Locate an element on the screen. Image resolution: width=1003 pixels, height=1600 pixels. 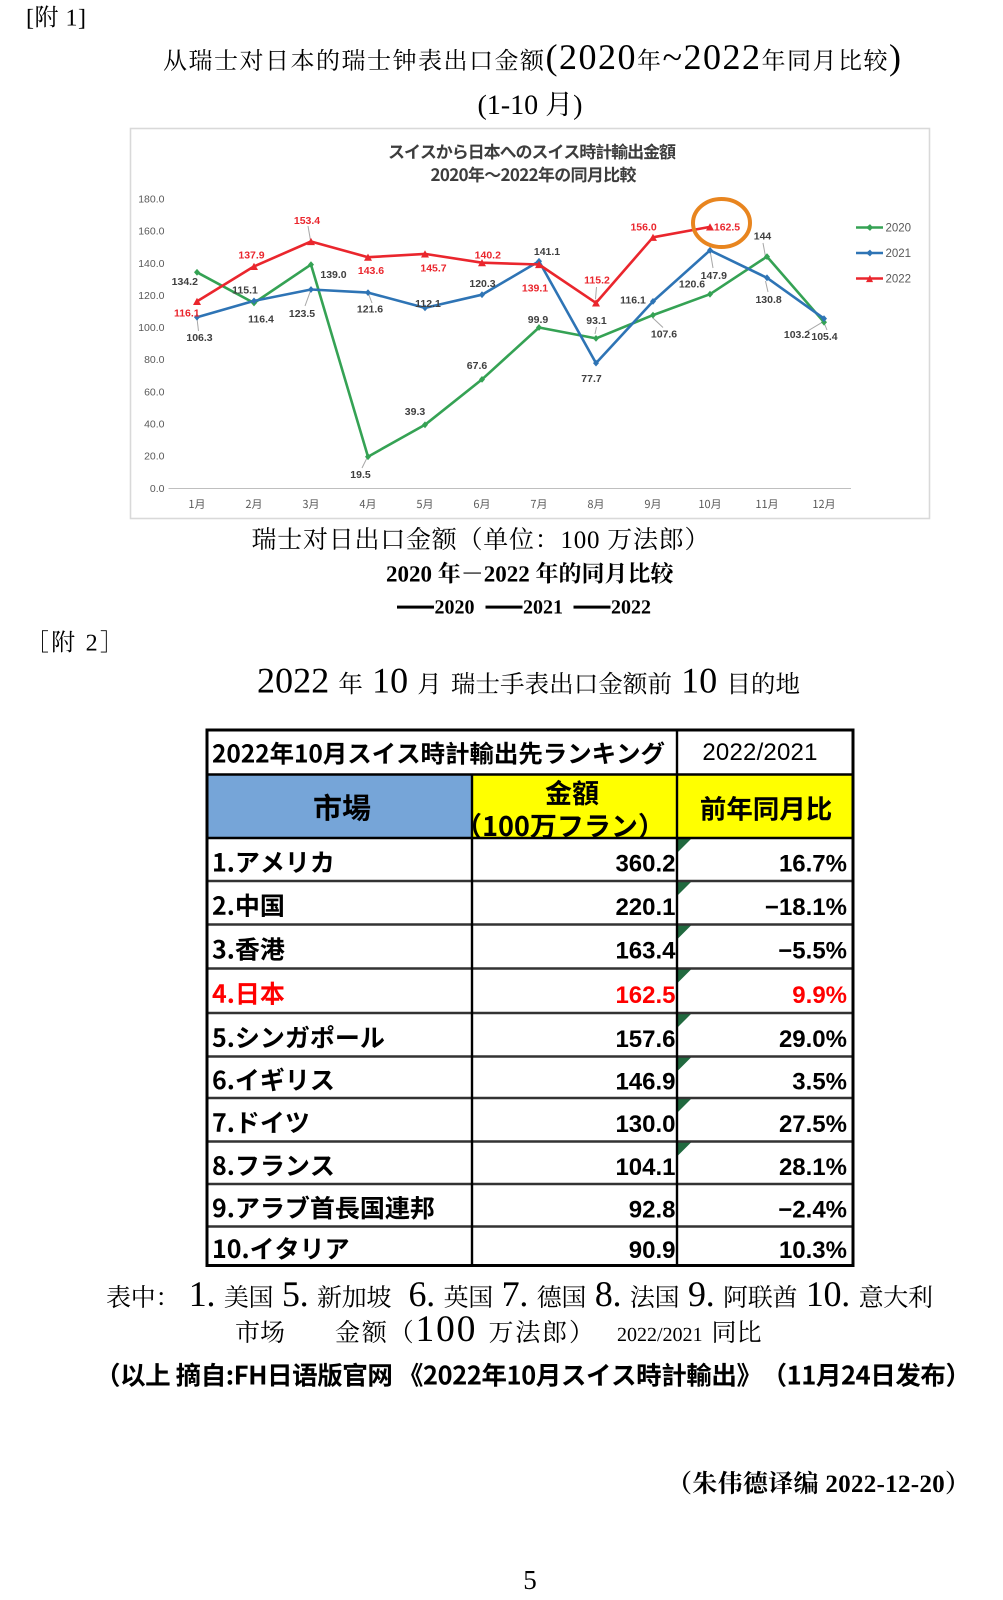
svg-text: 144 is located at coordinates (763, 237).